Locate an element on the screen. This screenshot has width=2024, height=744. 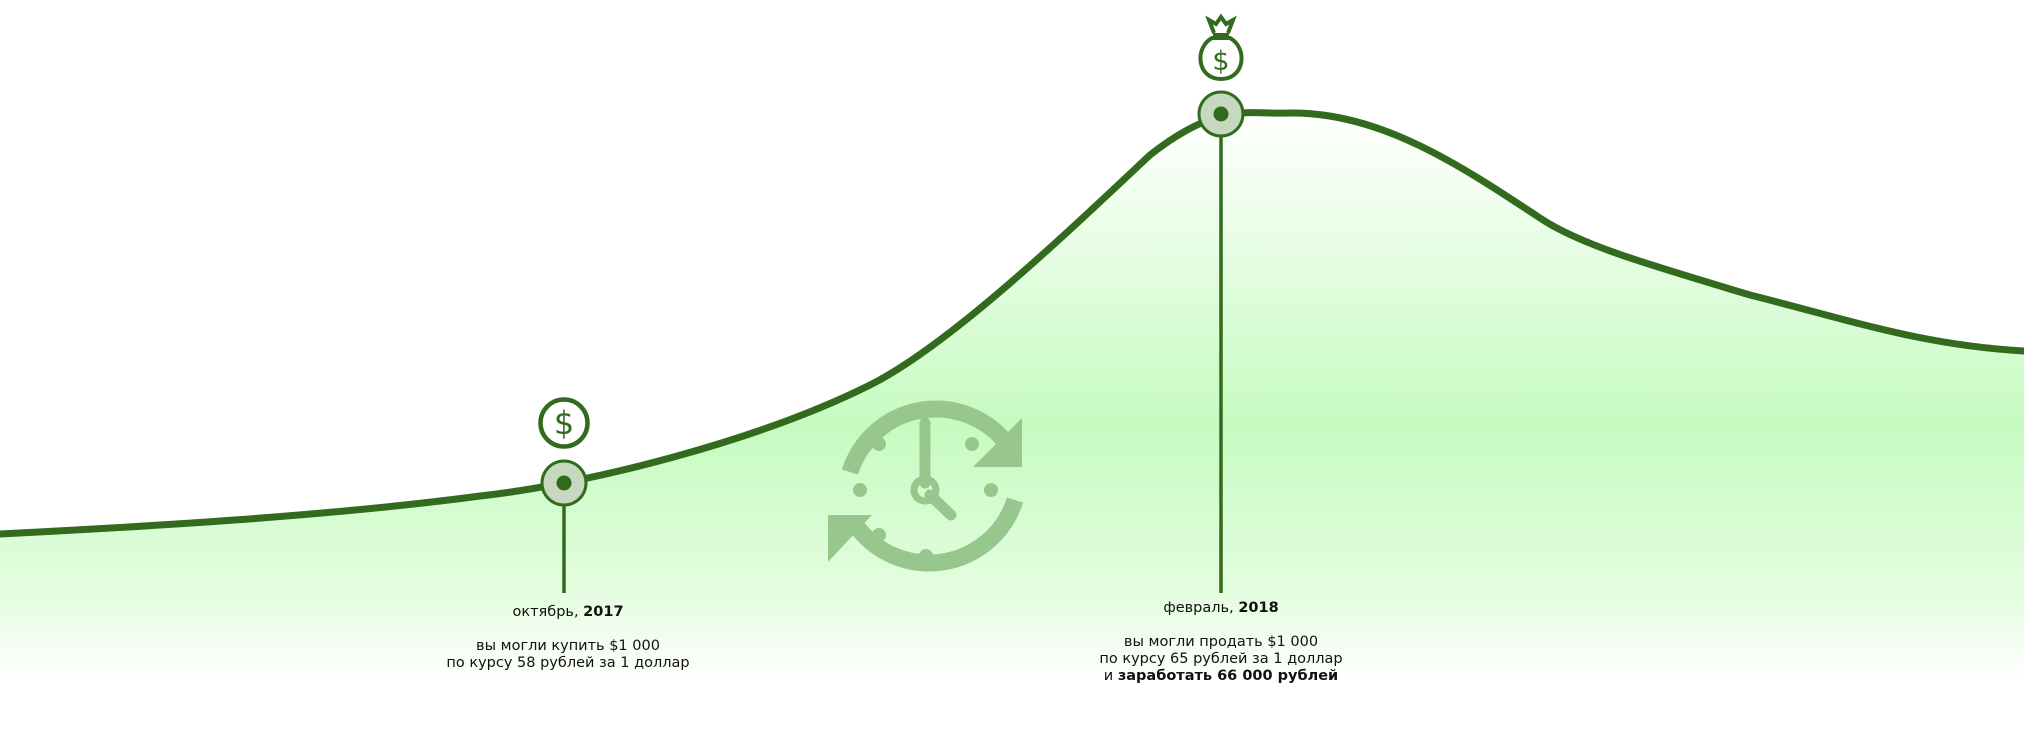
caption-2017-line1: вы могли купить $1 000 is located at coordinates (568, 646).